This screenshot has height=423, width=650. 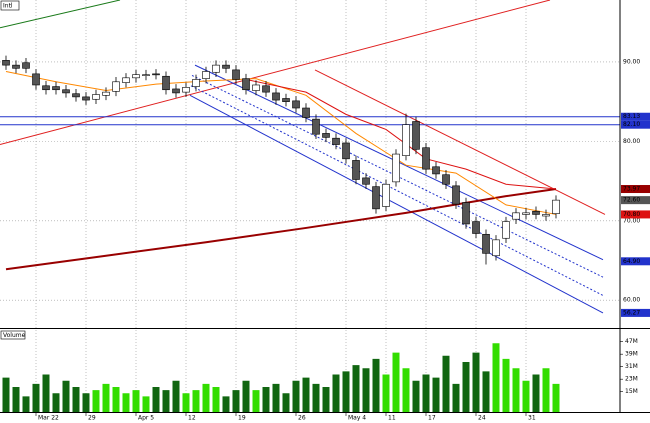 I want to click on y-tick-label: 70.00, so click(x=631, y=220).